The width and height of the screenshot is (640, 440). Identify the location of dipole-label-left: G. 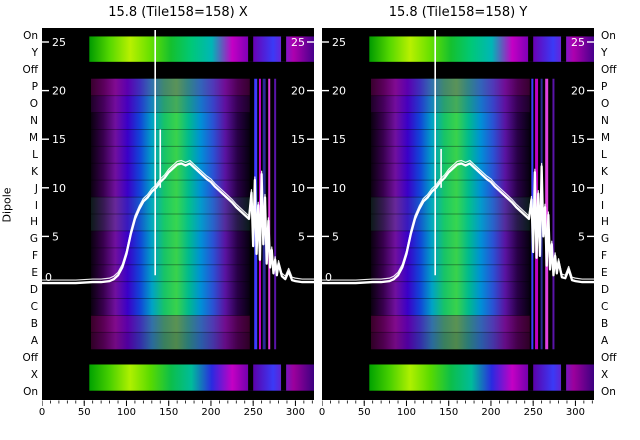
(33, 239).